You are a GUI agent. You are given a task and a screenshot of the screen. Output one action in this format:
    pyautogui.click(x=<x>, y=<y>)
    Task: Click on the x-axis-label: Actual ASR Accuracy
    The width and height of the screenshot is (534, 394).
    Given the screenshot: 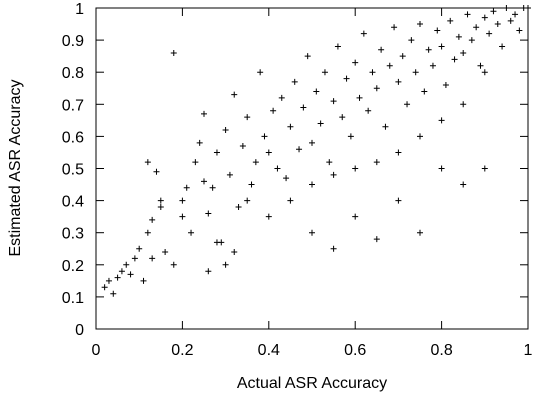 What is the action you would take?
    pyautogui.click(x=312, y=383)
    